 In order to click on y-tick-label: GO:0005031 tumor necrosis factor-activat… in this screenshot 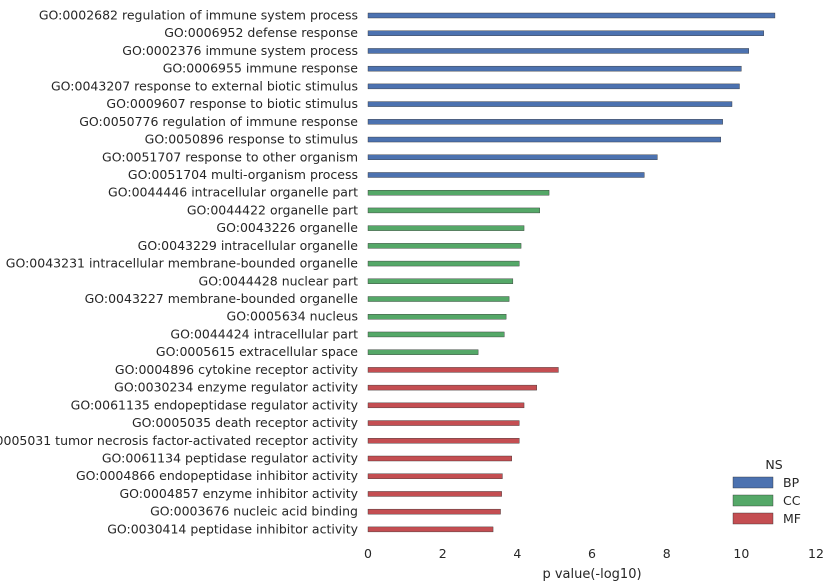, I will do `click(179, 440)`.